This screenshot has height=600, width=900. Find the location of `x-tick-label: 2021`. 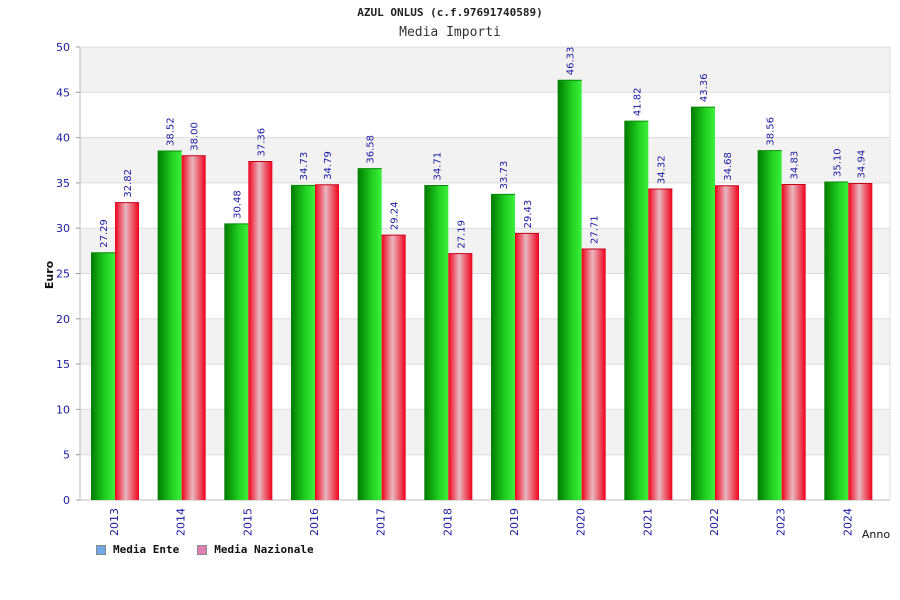

x-tick-label: 2021 is located at coordinates (647, 522).